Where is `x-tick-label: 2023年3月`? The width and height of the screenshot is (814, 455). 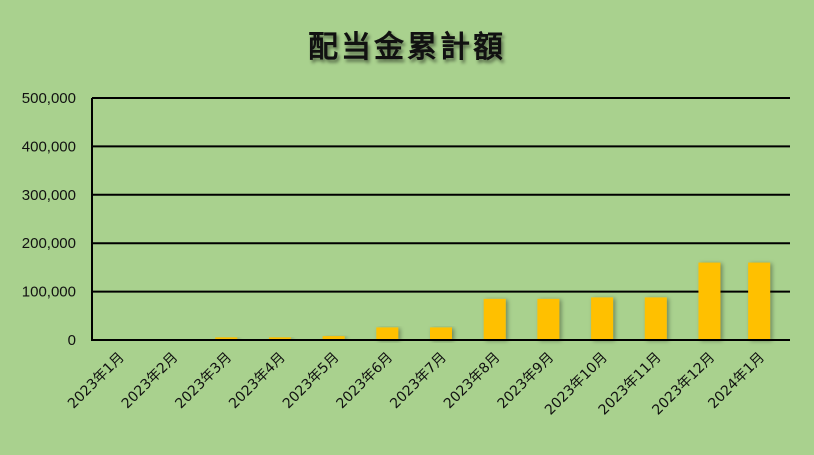
x-tick-label: 2023年3月 is located at coordinates (203, 381).